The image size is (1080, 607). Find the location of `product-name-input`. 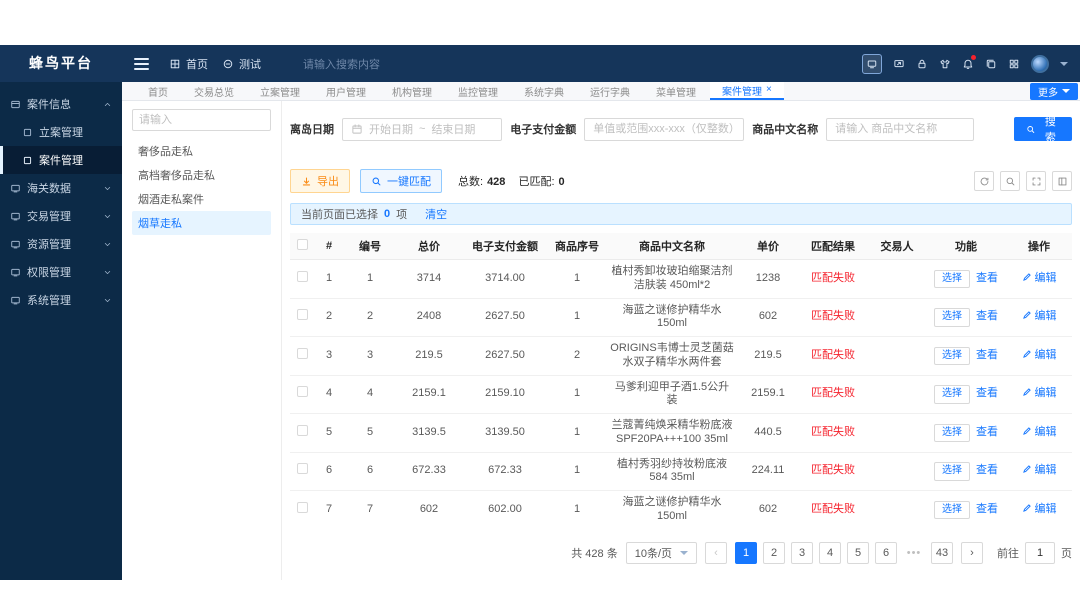

product-name-input is located at coordinates (900, 129).